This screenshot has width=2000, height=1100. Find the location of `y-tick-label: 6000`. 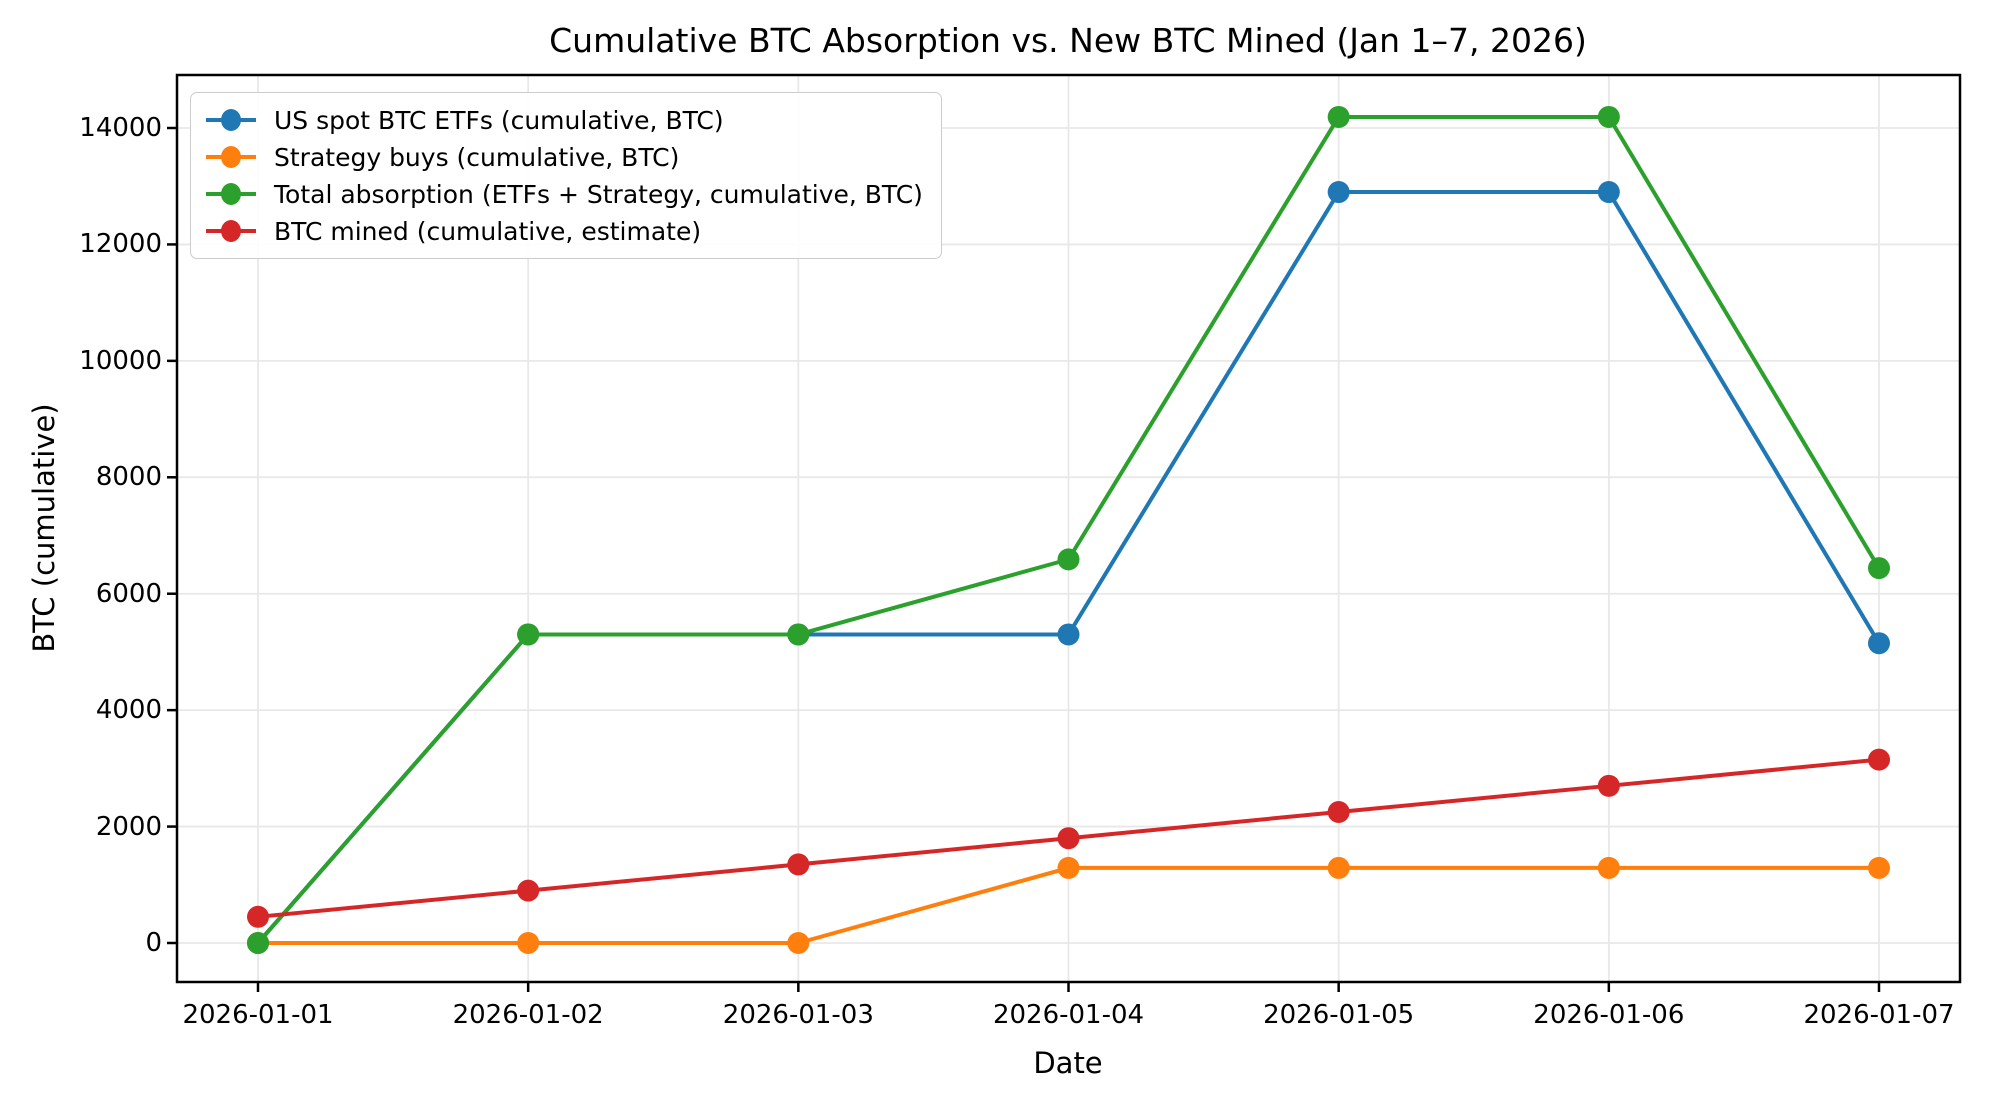

y-tick-label: 6000 is located at coordinates (128, 593).